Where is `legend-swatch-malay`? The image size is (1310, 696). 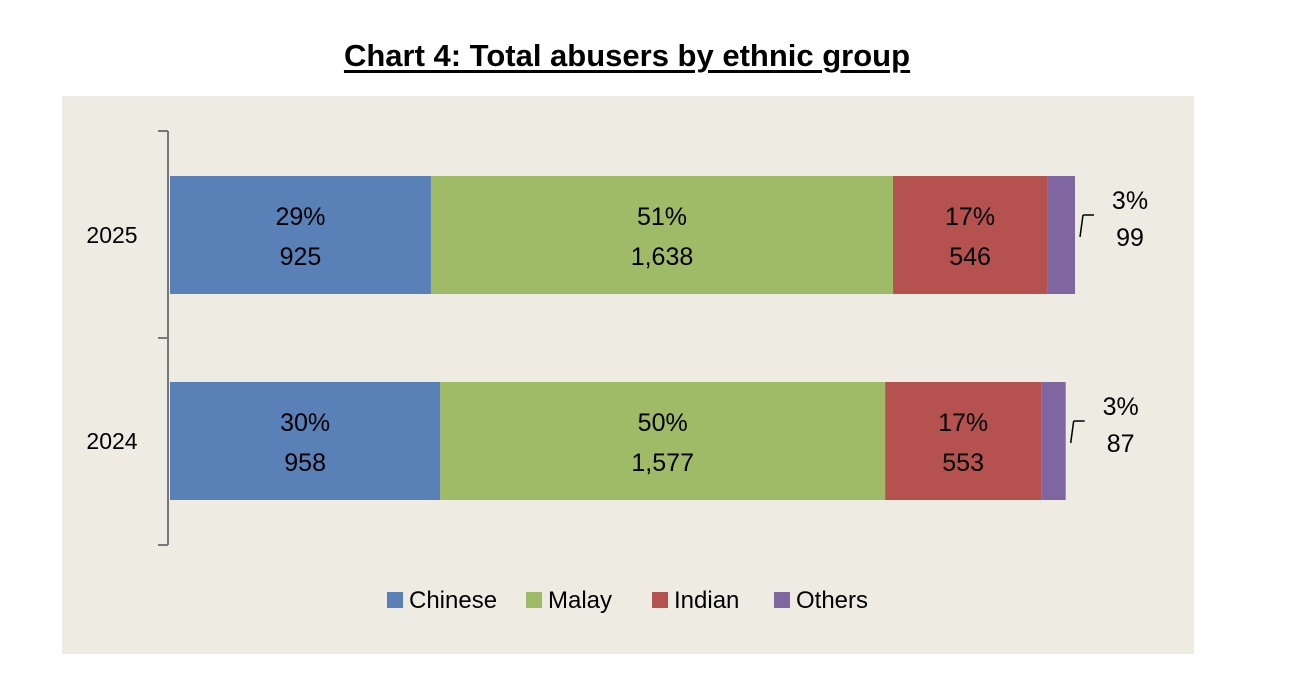 legend-swatch-malay is located at coordinates (534, 600).